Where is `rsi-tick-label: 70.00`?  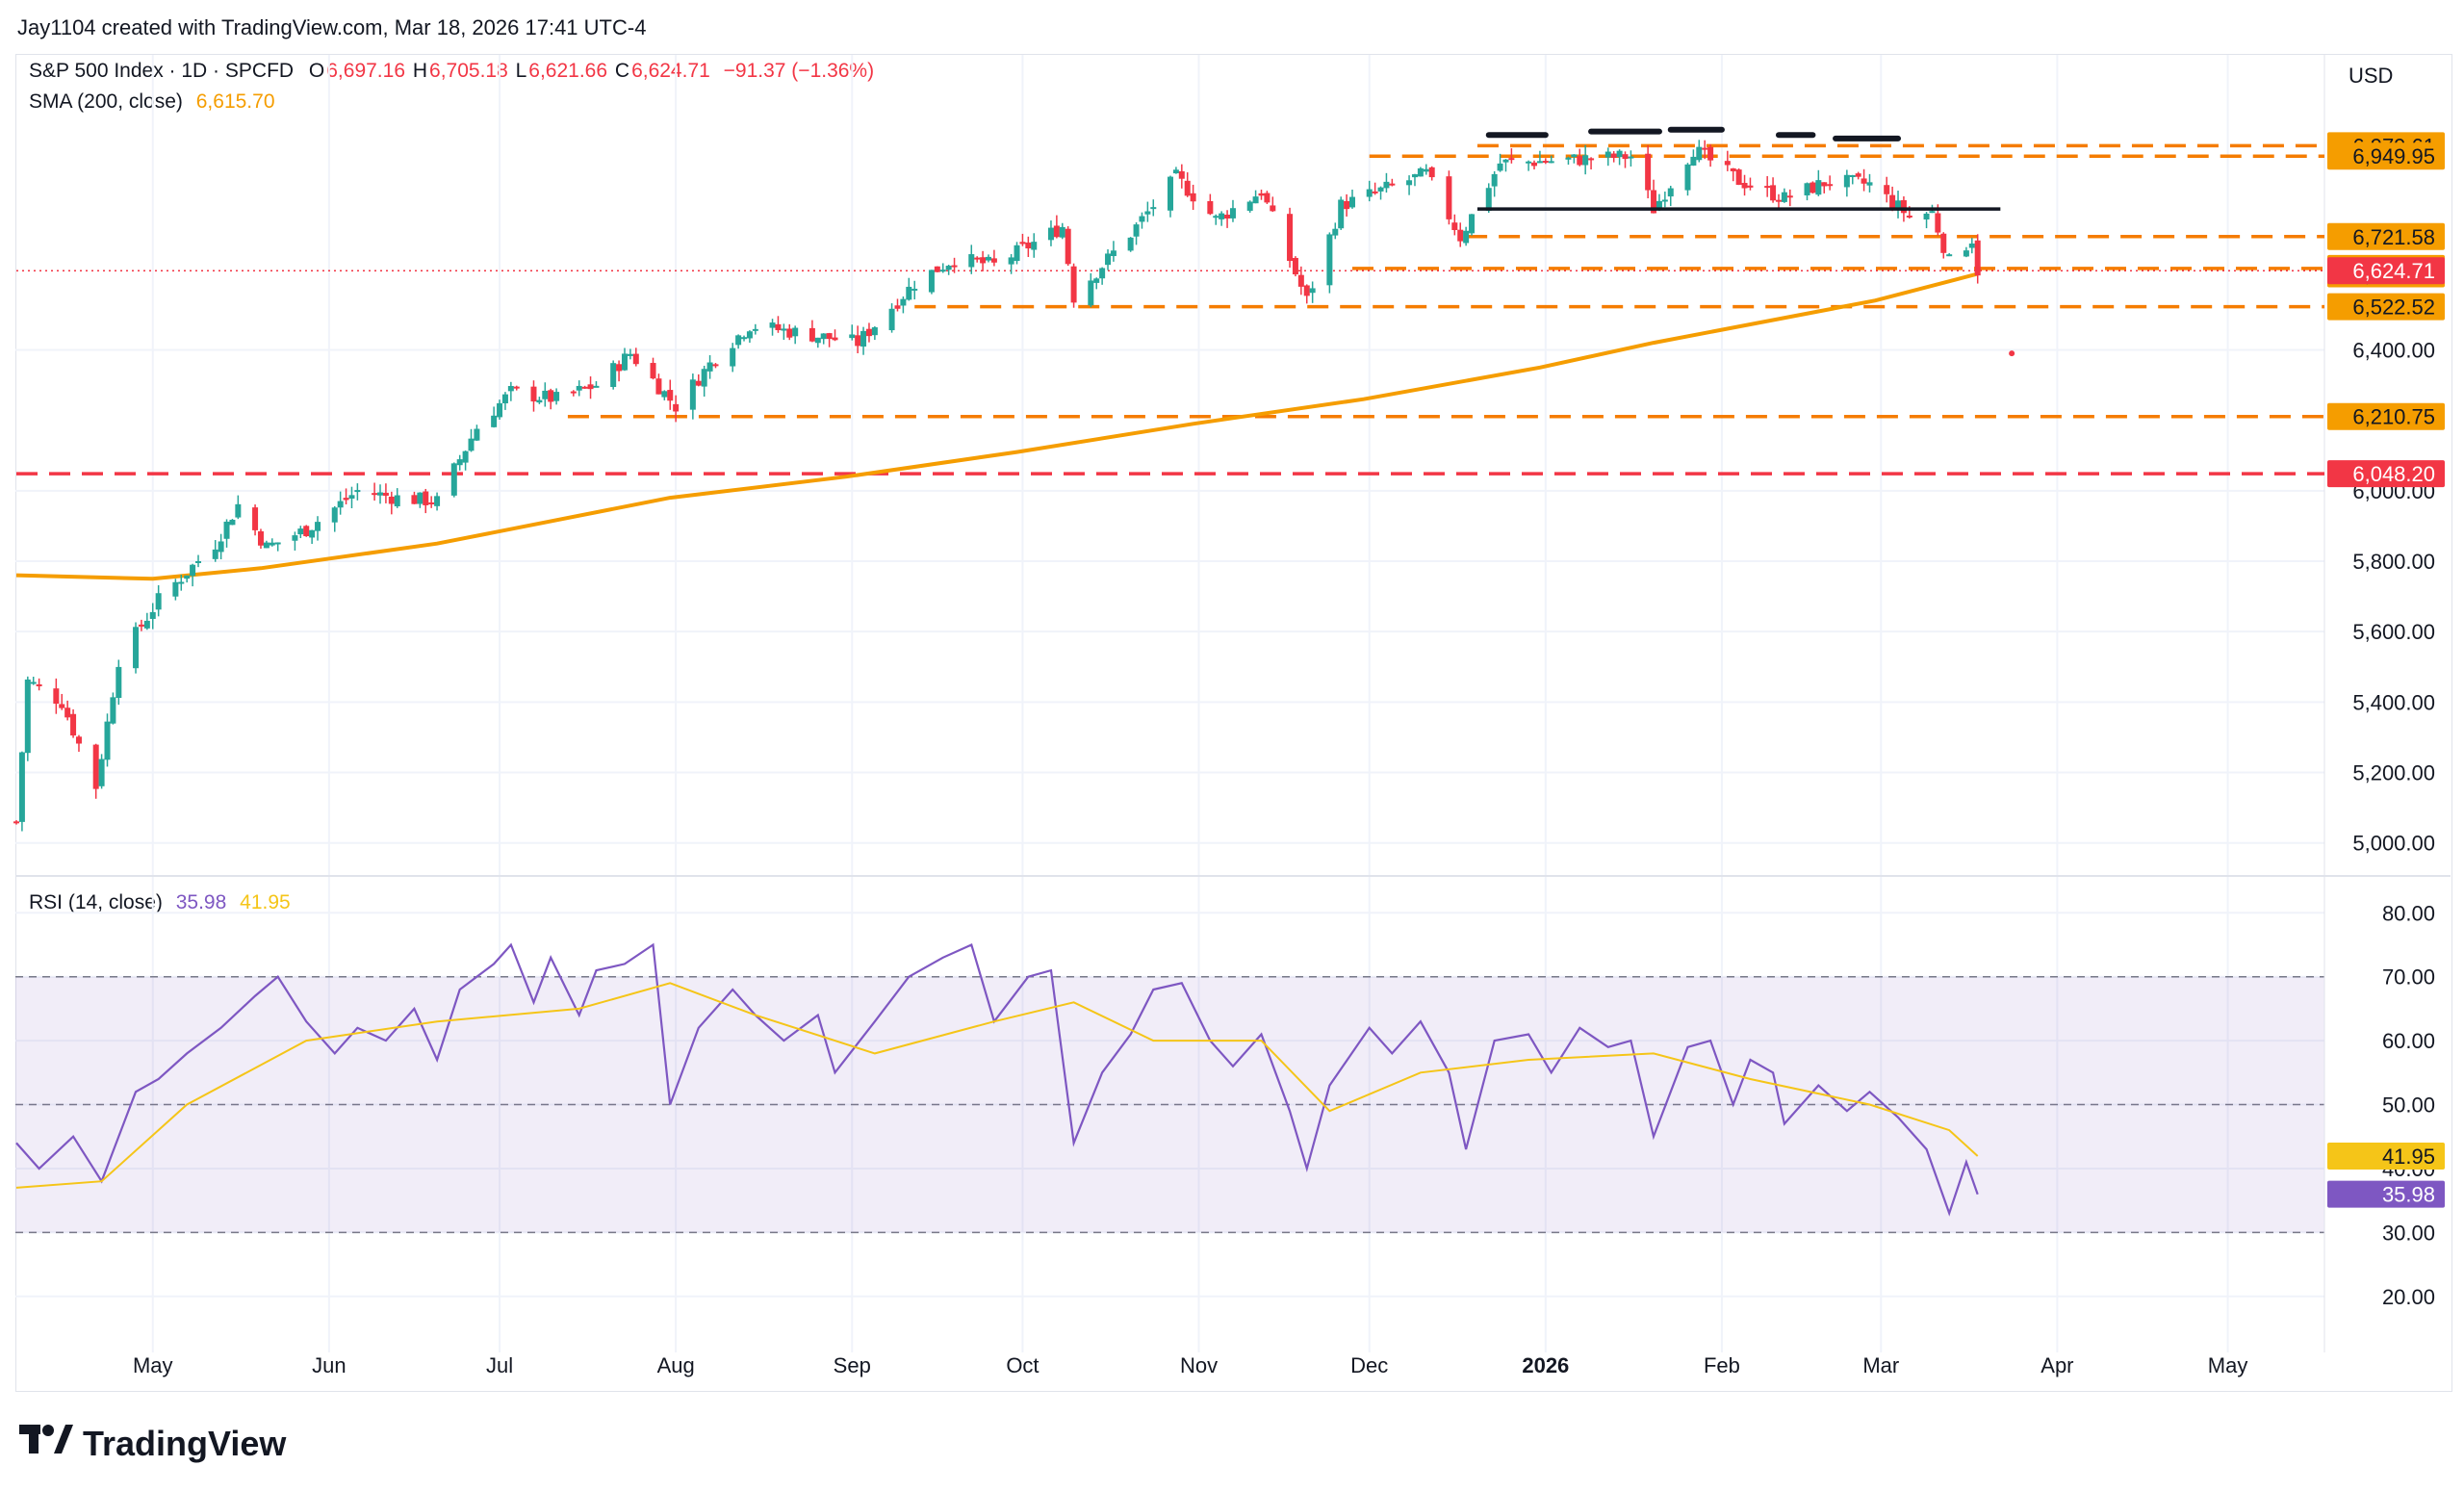 rsi-tick-label: 70.00 is located at coordinates (2408, 977).